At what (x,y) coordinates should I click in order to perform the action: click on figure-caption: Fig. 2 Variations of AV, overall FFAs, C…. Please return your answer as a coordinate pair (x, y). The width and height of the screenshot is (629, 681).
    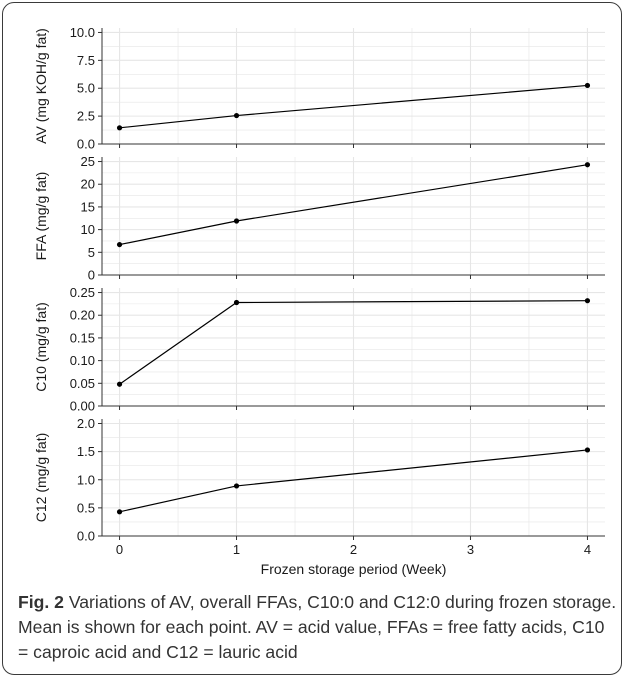
    Looking at the image, I should click on (318, 627).